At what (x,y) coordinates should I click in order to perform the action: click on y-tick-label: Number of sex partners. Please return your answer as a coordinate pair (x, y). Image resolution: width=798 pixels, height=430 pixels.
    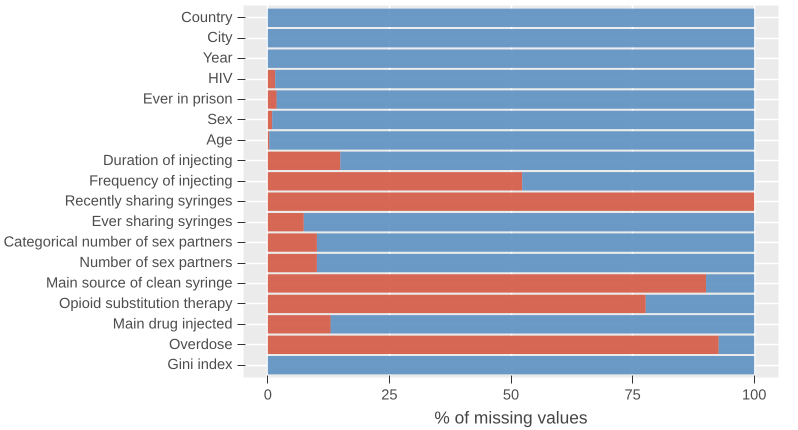
    Looking at the image, I should click on (155, 263).